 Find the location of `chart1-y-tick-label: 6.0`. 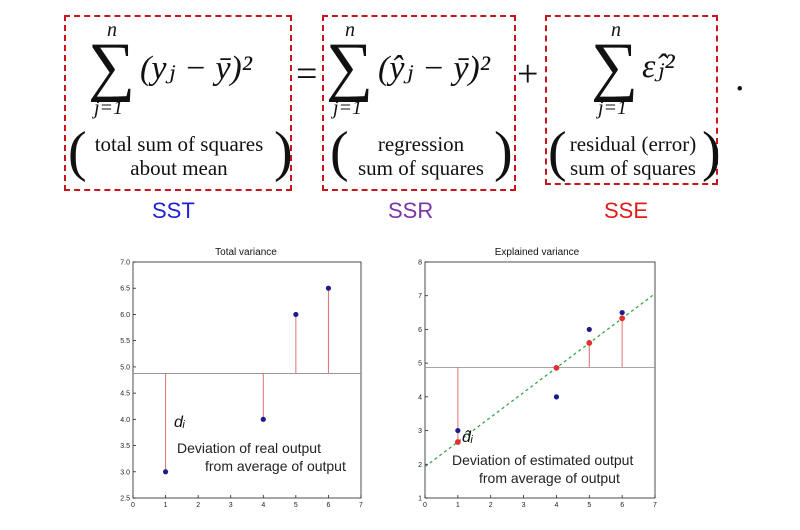

chart1-y-tick-label: 6.0 is located at coordinates (125, 315).